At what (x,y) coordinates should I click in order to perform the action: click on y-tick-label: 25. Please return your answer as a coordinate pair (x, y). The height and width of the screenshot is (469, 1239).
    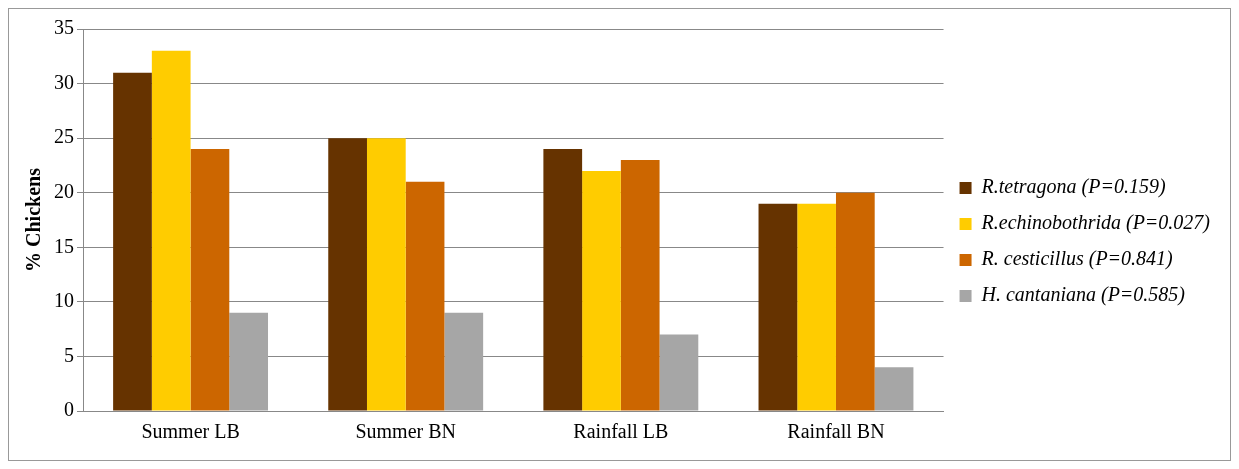
    Looking at the image, I should click on (64, 136).